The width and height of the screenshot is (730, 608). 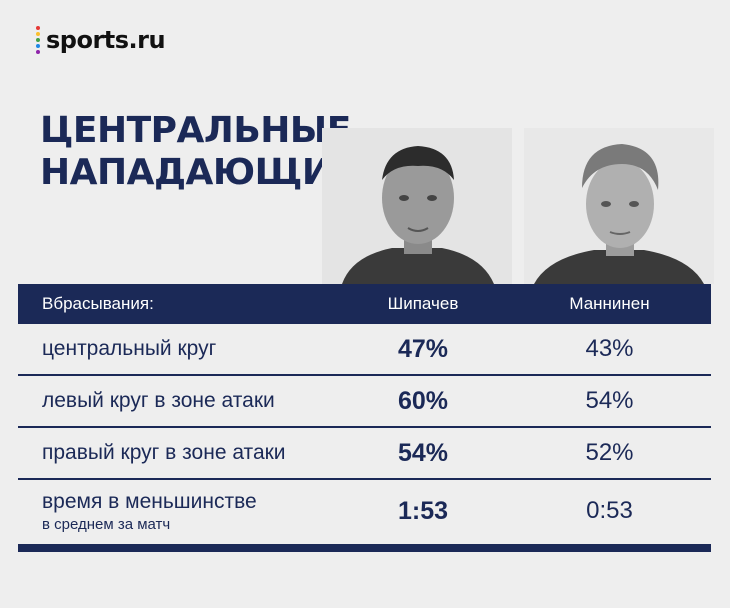 I want to click on page-title: ЦЕНТРАЛЬНЫЕ НАПАДАЮЩИЕ, so click(x=198, y=152).